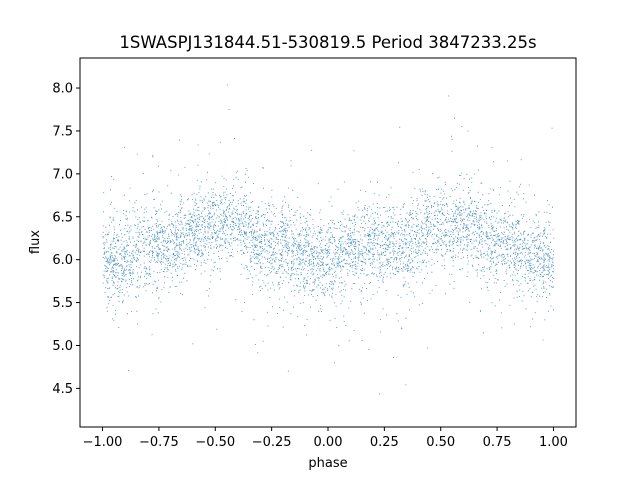 The height and width of the screenshot is (480, 640). Describe the element at coordinates (384, 442) in the screenshot. I see `x-tick-label: 0.25` at that location.